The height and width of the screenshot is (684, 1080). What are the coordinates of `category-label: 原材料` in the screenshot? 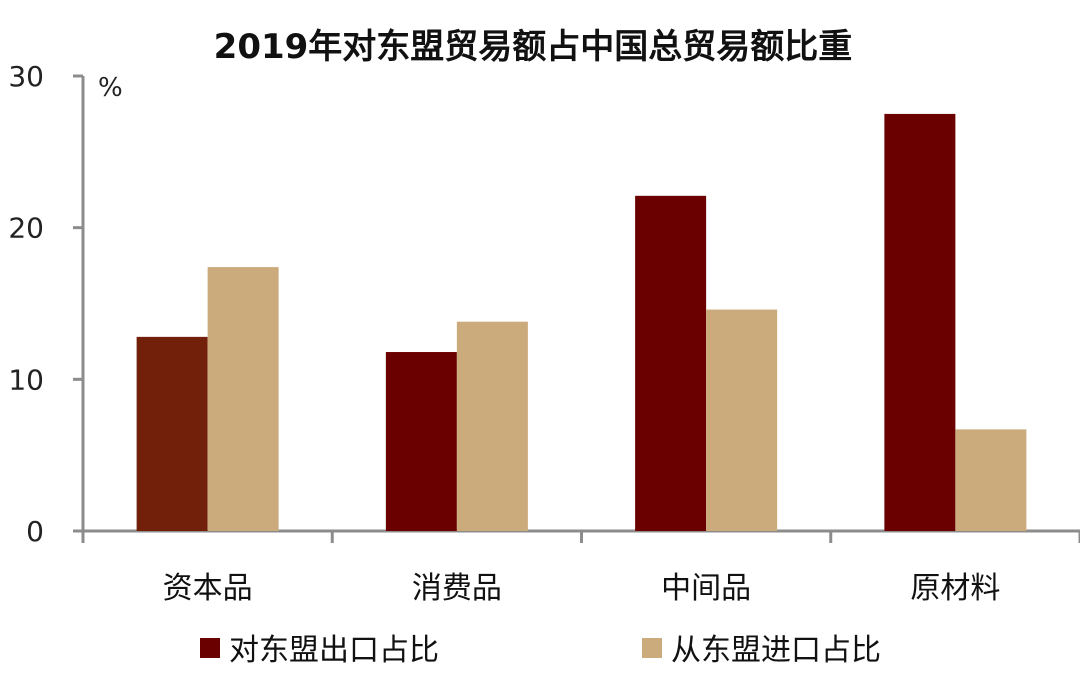 It's located at (955, 588).